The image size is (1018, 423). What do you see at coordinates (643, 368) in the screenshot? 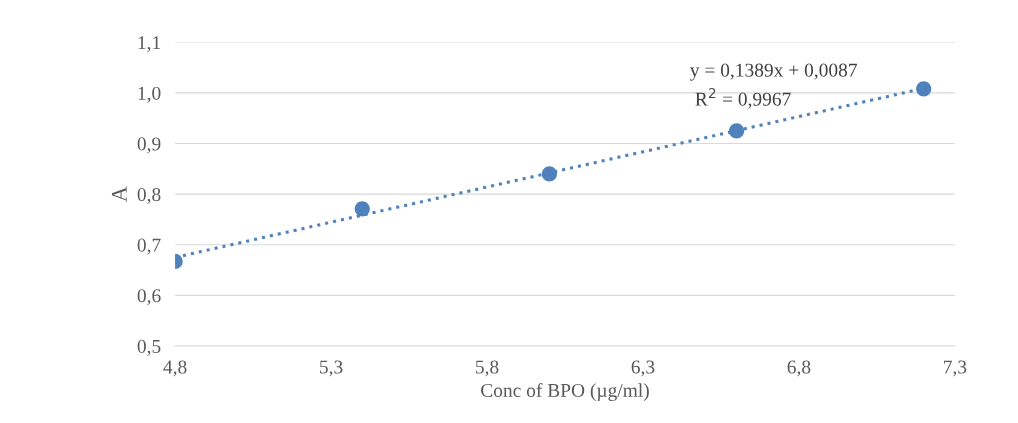
I see `x-tick-label: 6,3` at bounding box center [643, 368].